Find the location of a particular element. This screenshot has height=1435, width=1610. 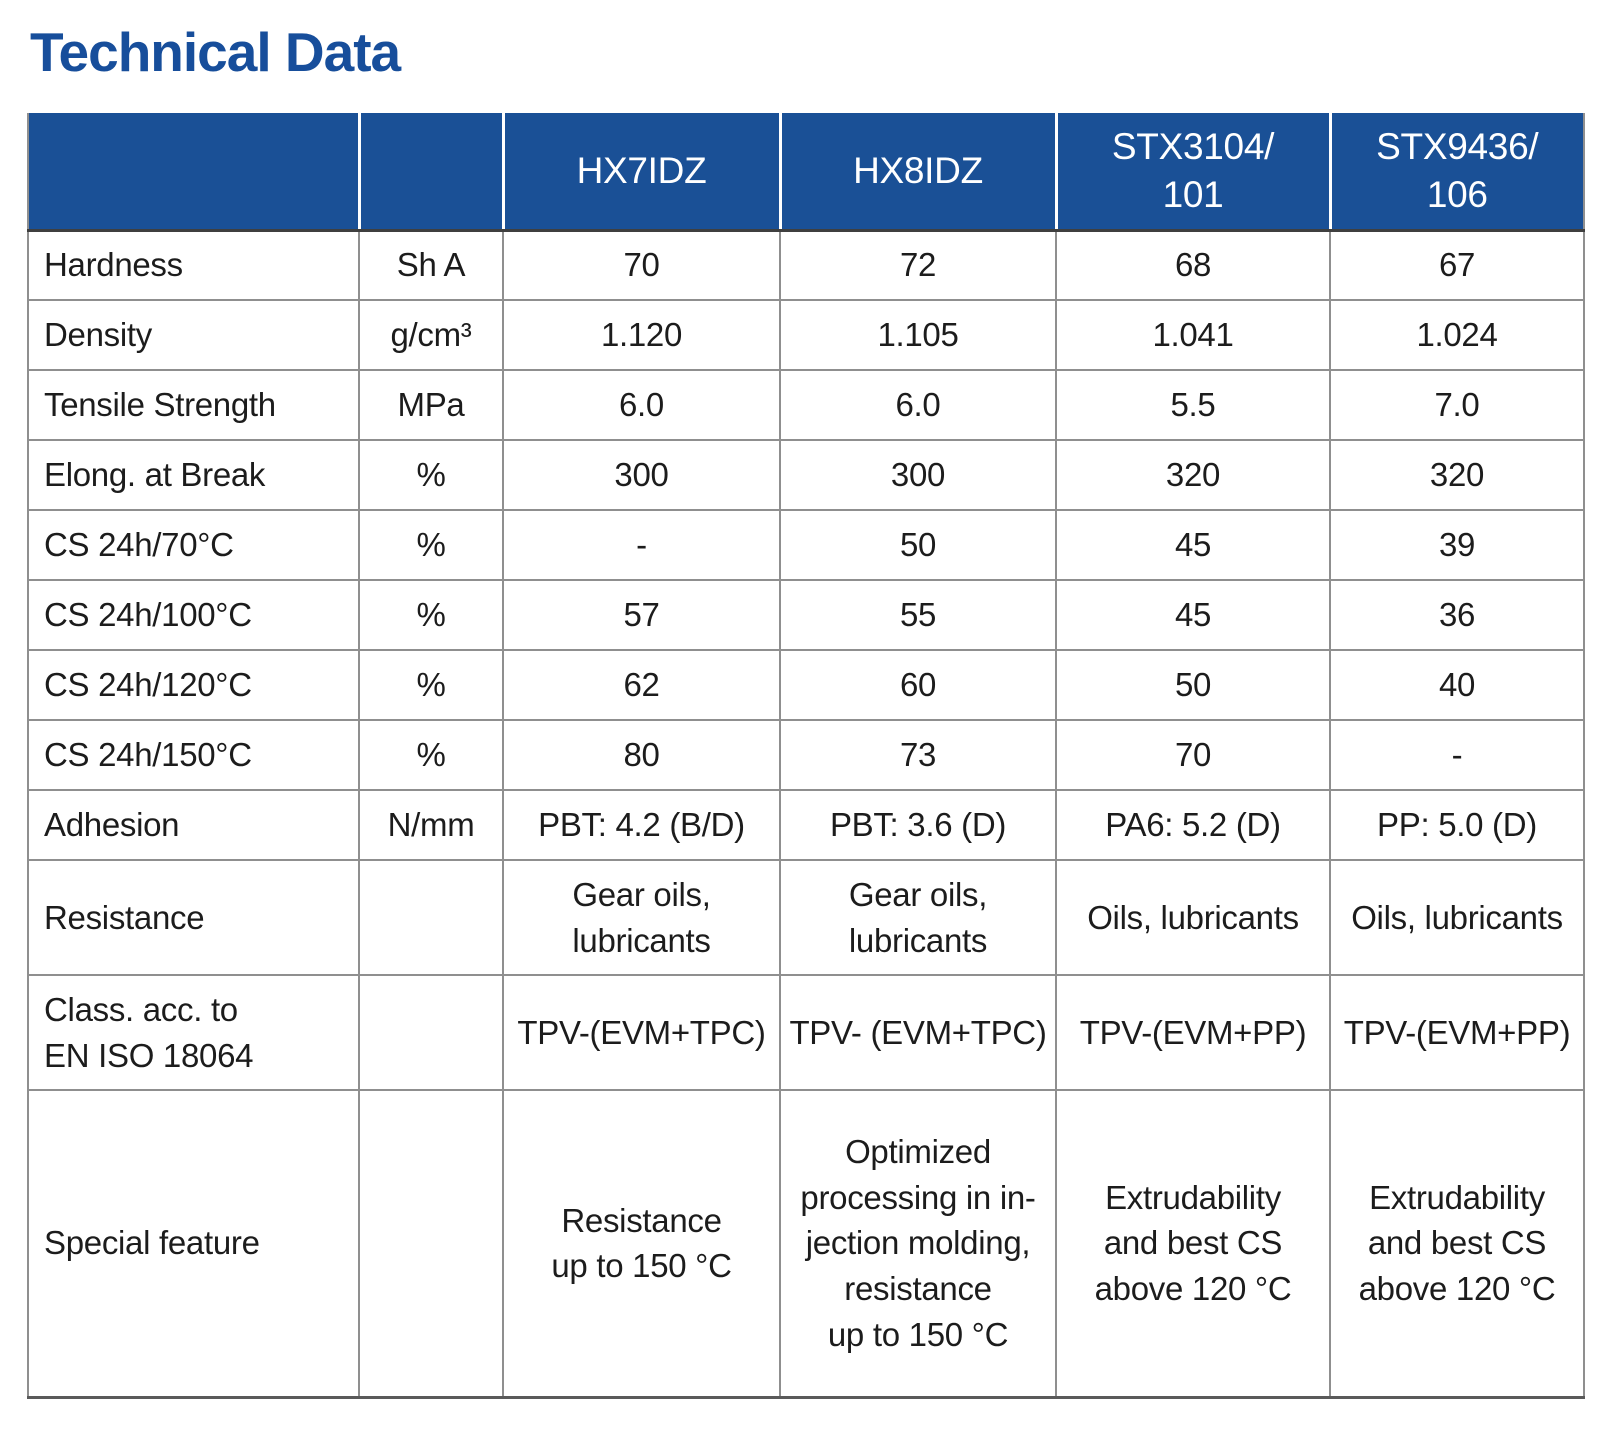

table-row-elong-at-break: Elong. at Break % 300 300 320 320 is located at coordinates (806, 475).